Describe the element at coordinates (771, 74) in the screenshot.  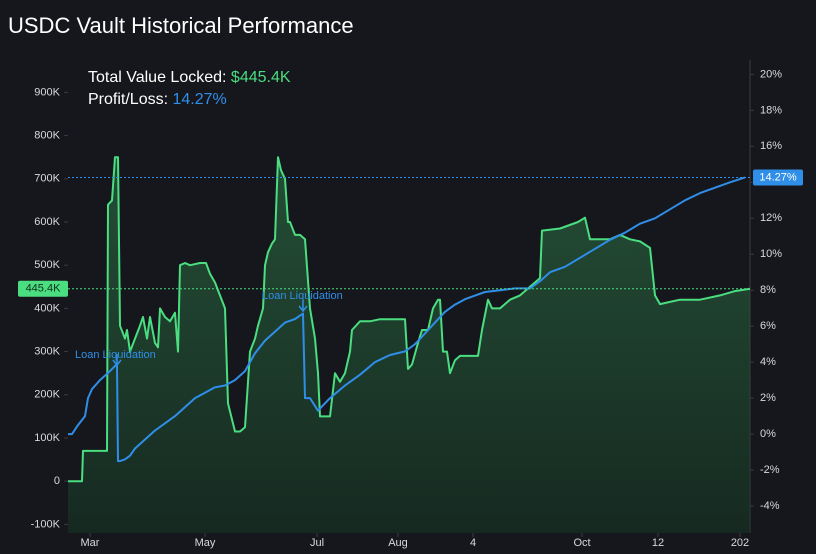
I see `y2-tick-label: 20%` at that location.